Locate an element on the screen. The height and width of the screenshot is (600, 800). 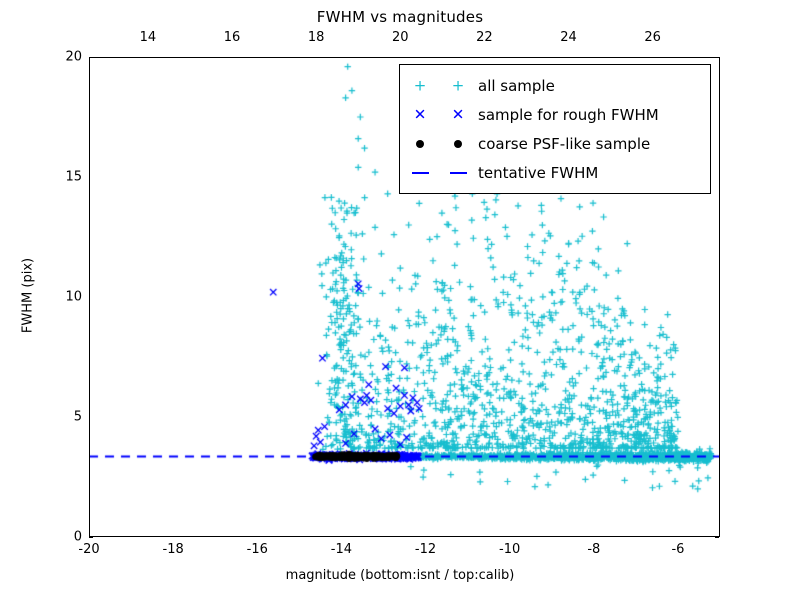
legend-item-tentative-fwhm: tentative FWHM is located at coordinates (554, 172).